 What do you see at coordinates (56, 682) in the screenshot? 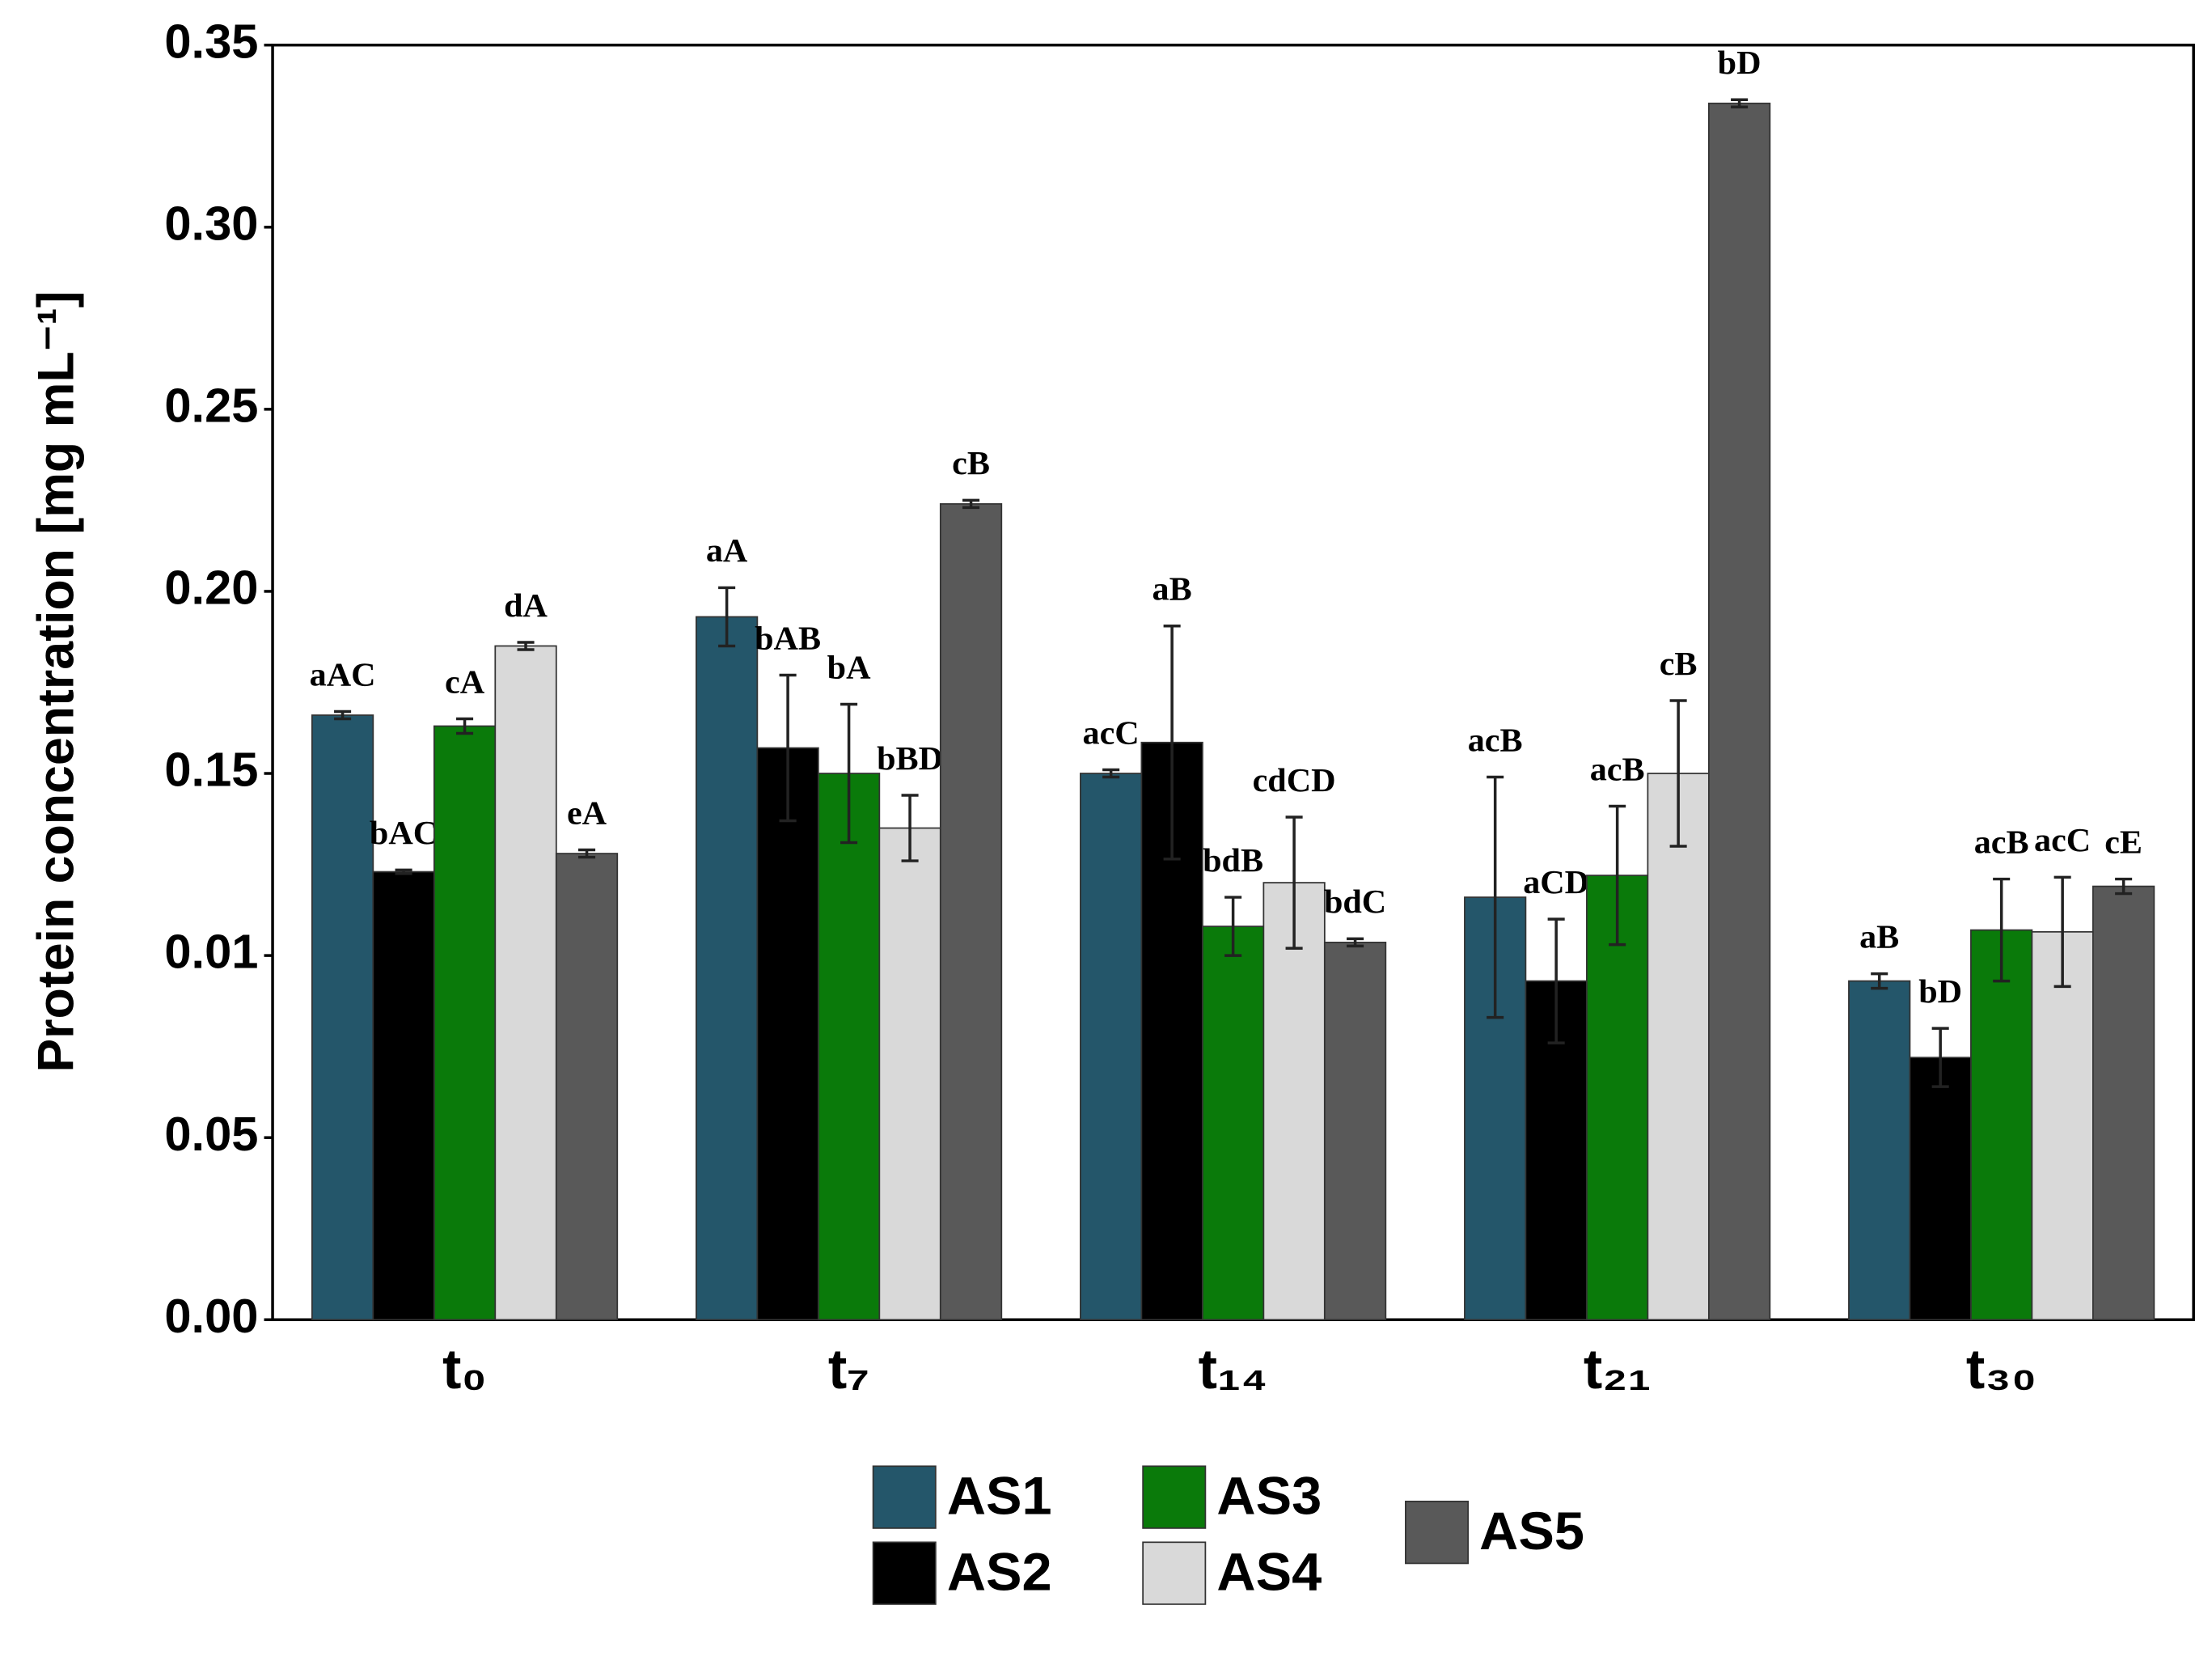
I see `y-axis-label: Protein concentration [mg mL⁻¹]` at bounding box center [56, 682].